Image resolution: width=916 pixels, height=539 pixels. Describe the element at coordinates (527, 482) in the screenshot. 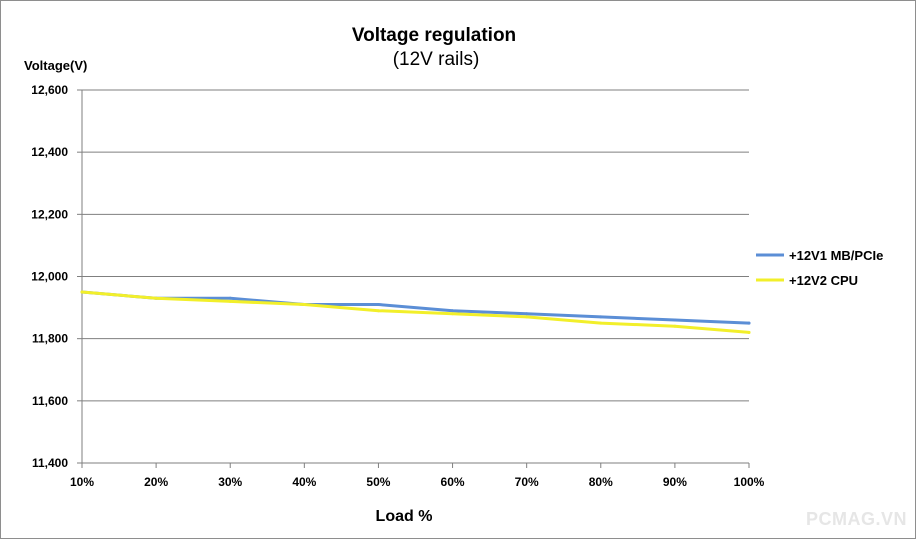

I see `x-tick-label: 70%` at that location.